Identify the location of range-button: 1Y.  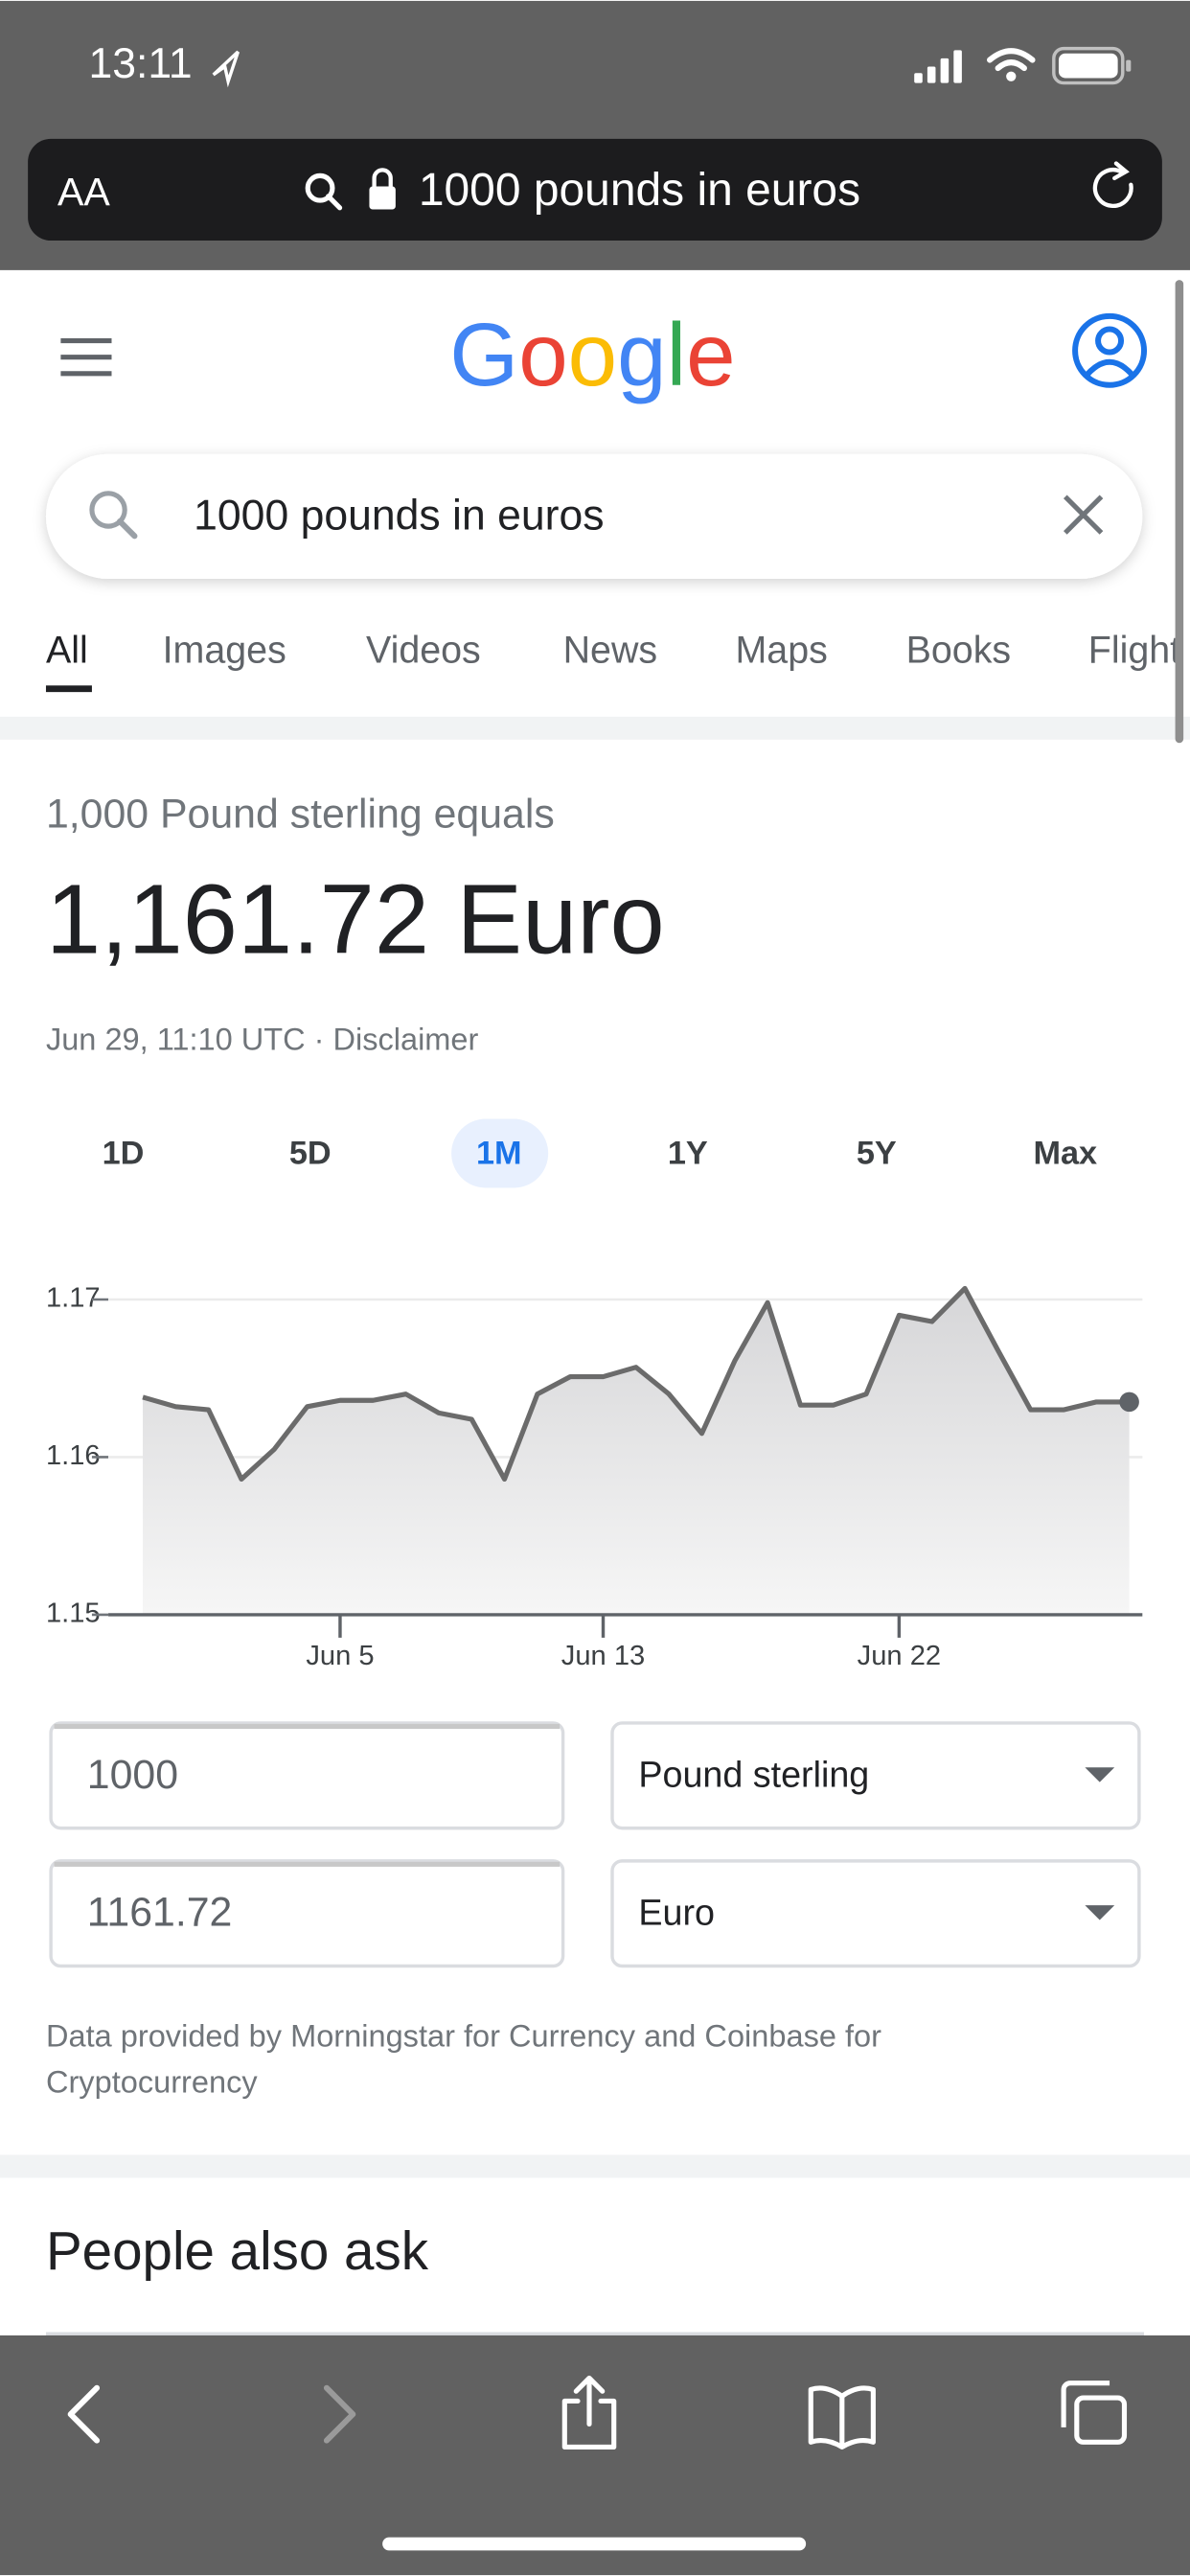
(688, 1153).